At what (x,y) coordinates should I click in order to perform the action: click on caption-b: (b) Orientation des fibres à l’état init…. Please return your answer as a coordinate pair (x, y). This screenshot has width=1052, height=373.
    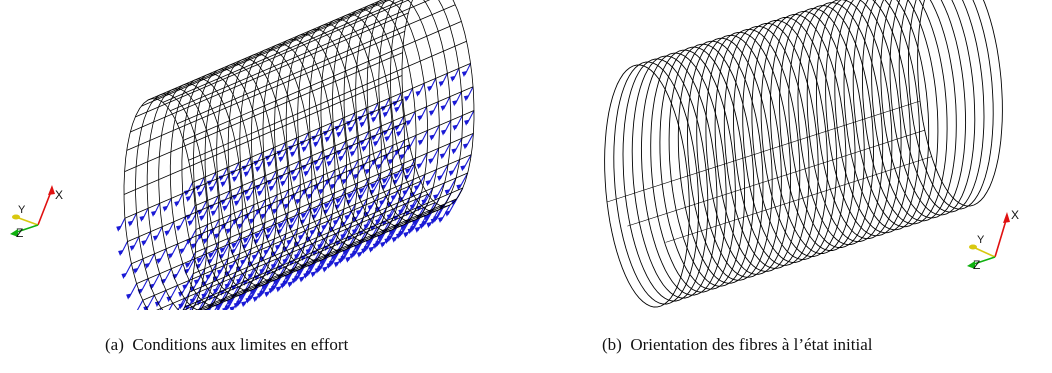
    Looking at the image, I should click on (737, 345).